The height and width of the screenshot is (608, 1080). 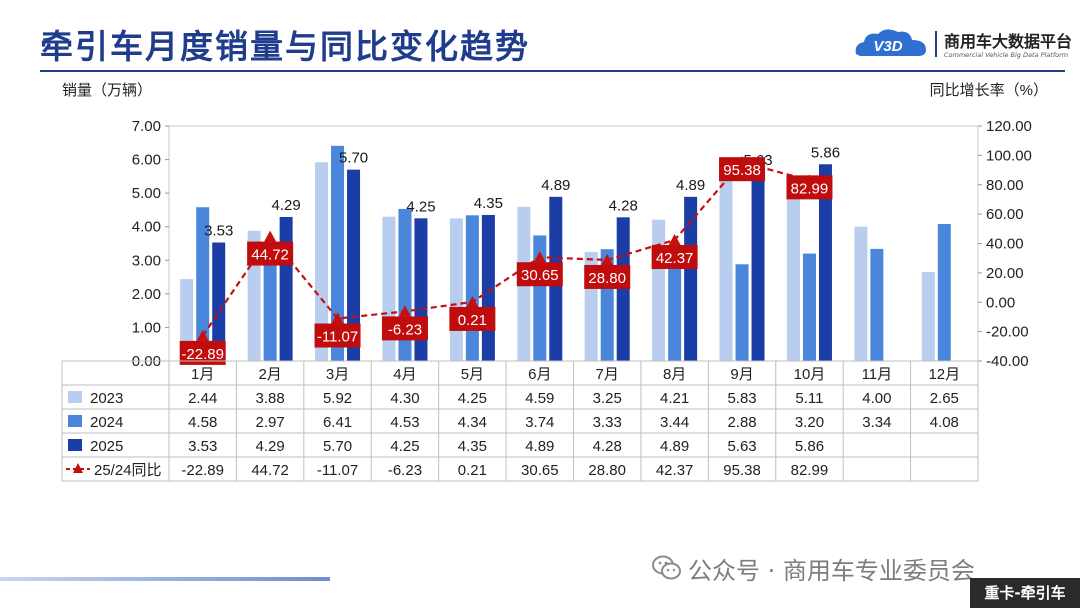 I want to click on table-cell: 5.63, so click(x=741, y=446).